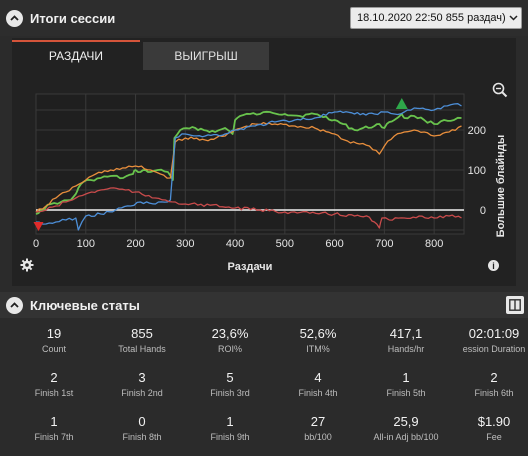 The image size is (528, 456). I want to click on stat-value: 27, so click(318, 421).